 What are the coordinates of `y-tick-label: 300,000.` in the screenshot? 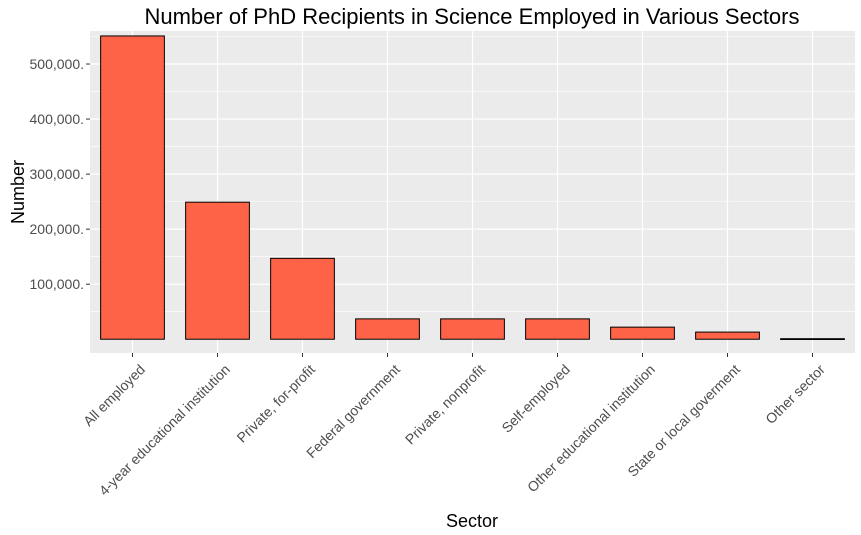 It's located at (57, 174).